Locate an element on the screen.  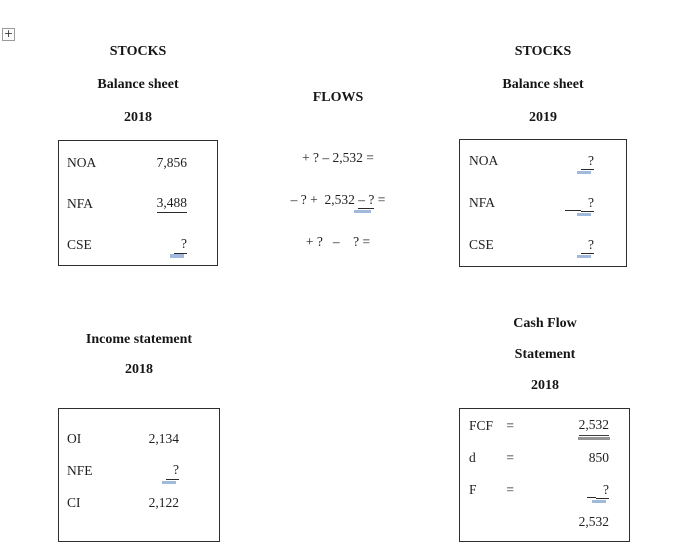
equation-suffix: = is located at coordinates (380, 199).